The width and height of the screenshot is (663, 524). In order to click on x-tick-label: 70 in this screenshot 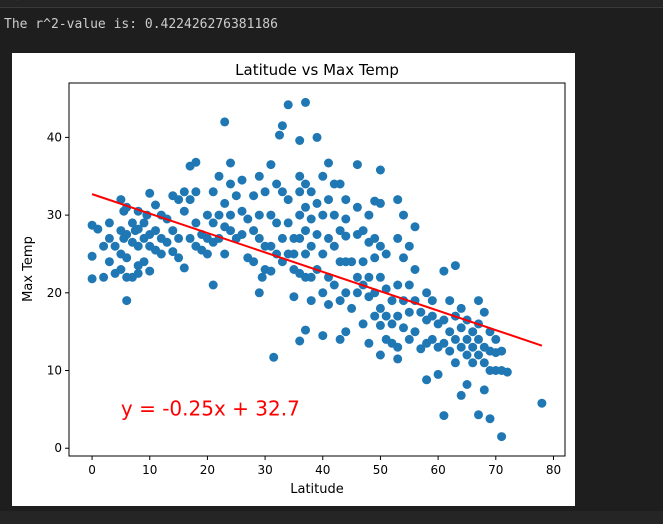, I will do `click(495, 470)`.